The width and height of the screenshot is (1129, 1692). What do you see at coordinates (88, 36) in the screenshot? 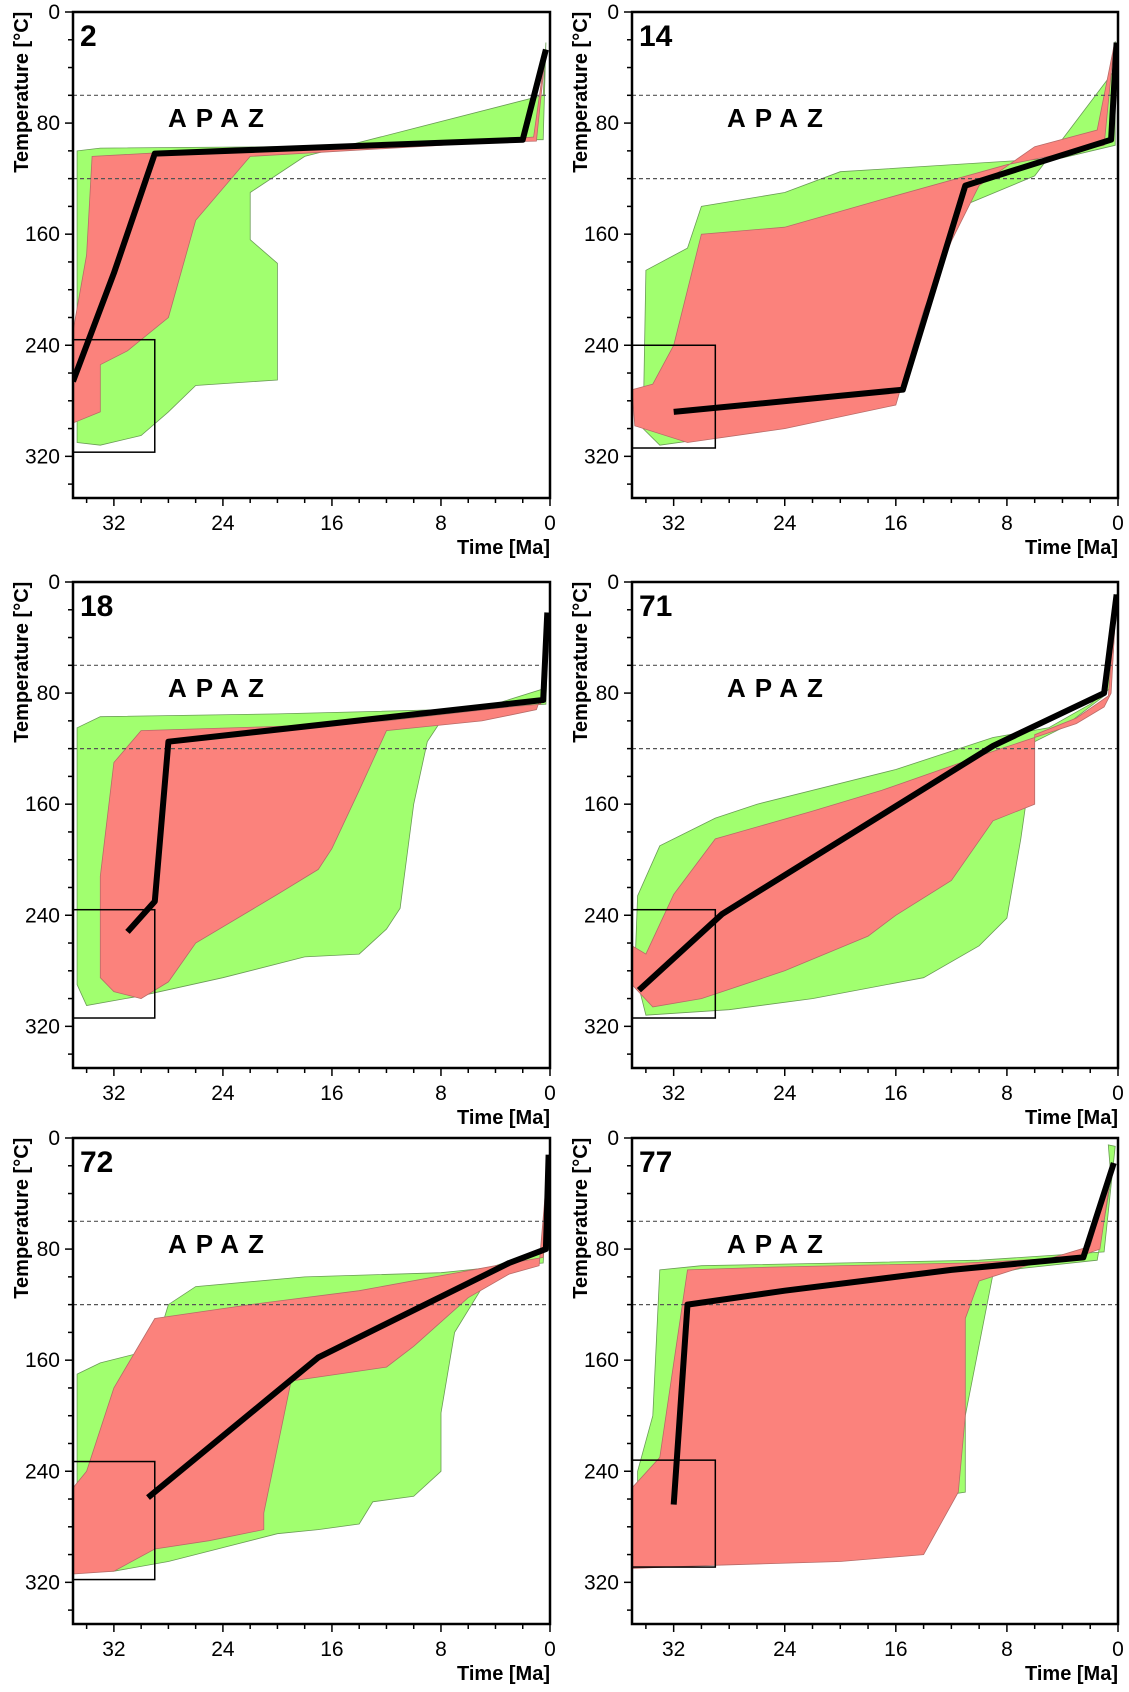
I see `panel-2-sample-id: 2` at bounding box center [88, 36].